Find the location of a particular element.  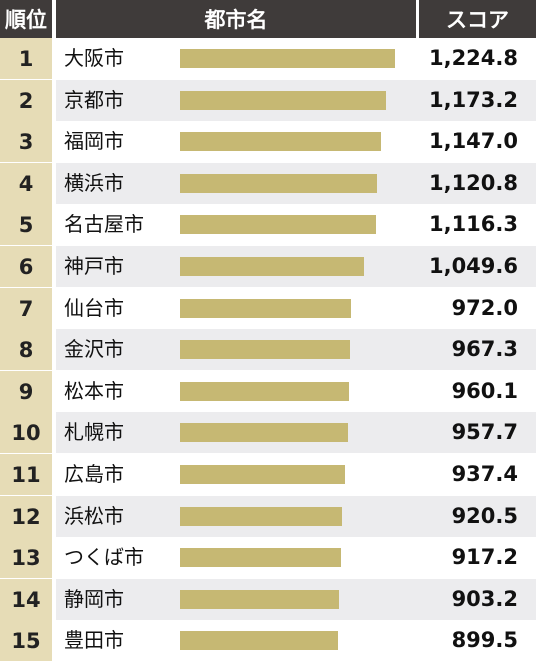

city-name: 松本市 is located at coordinates (94, 391).